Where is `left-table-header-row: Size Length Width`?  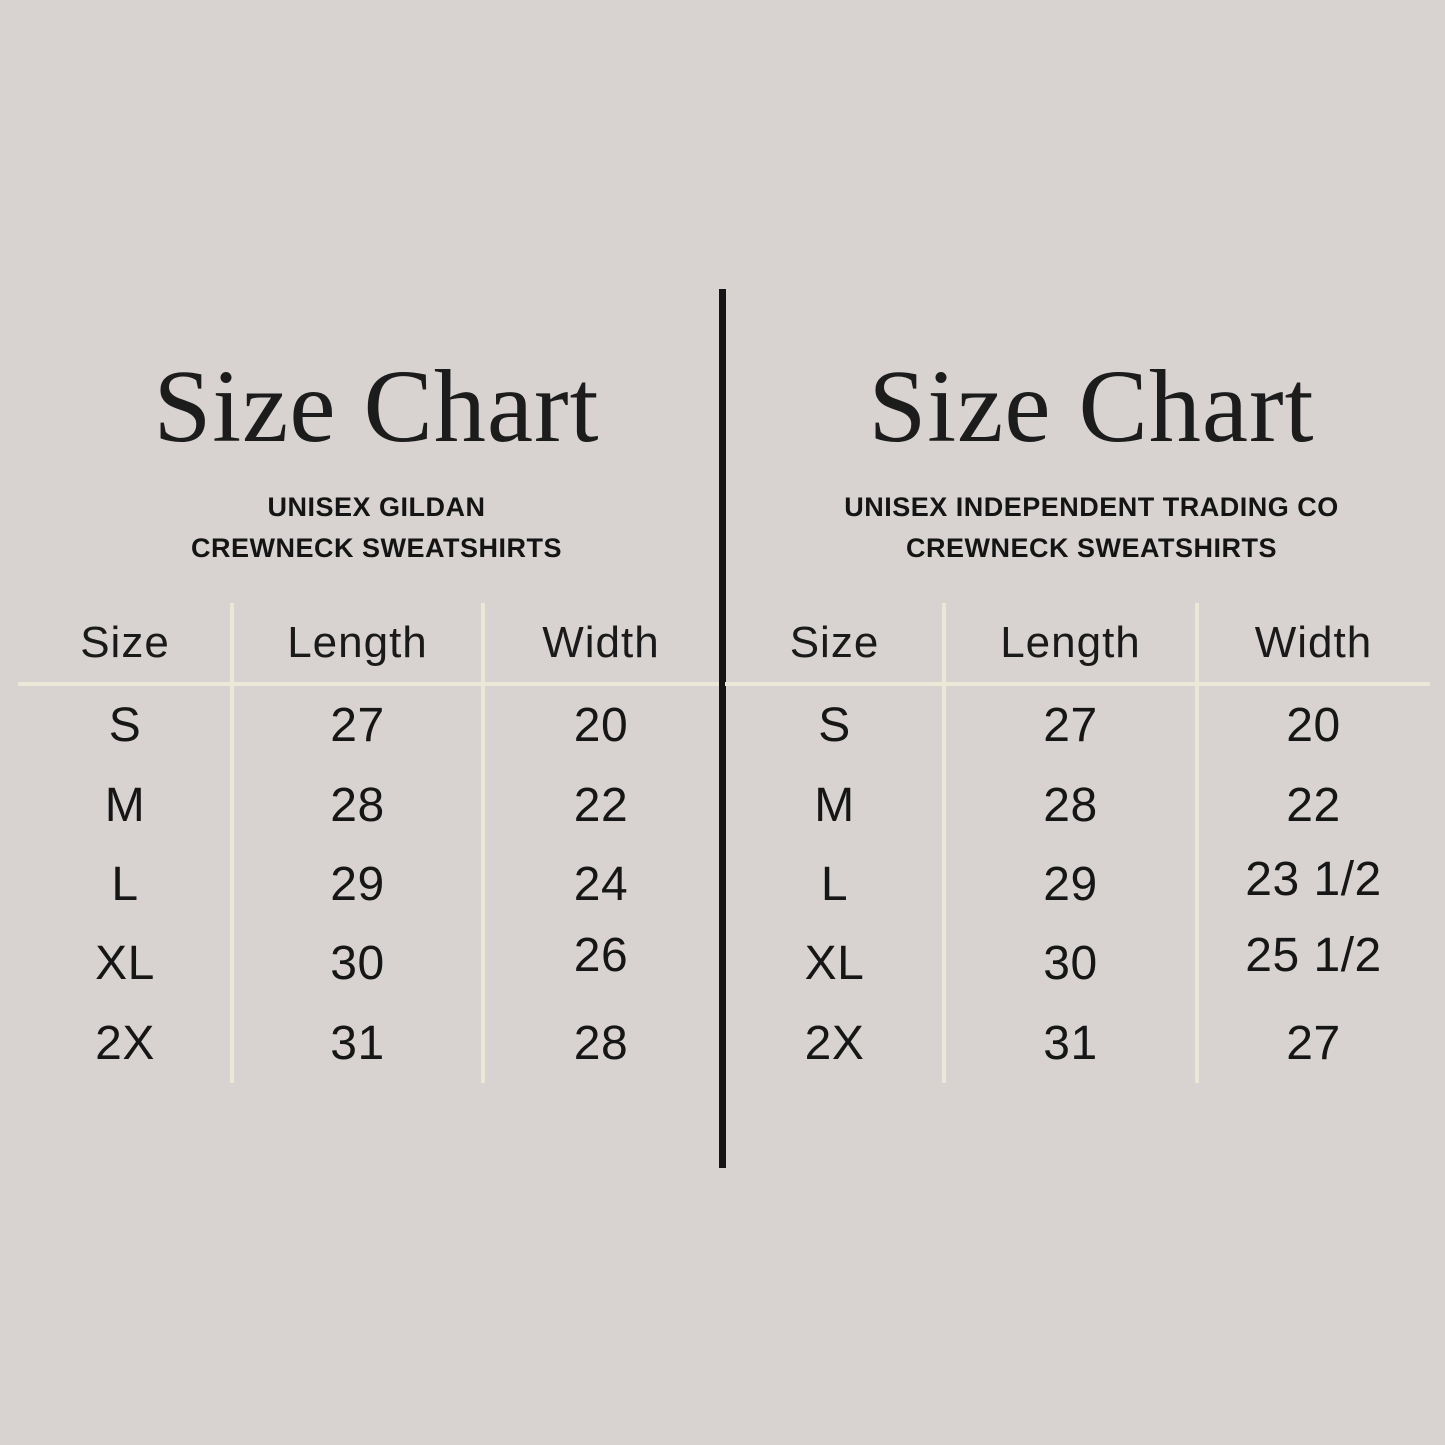 left-table-header-row: Size Length Width is located at coordinates (368, 642).